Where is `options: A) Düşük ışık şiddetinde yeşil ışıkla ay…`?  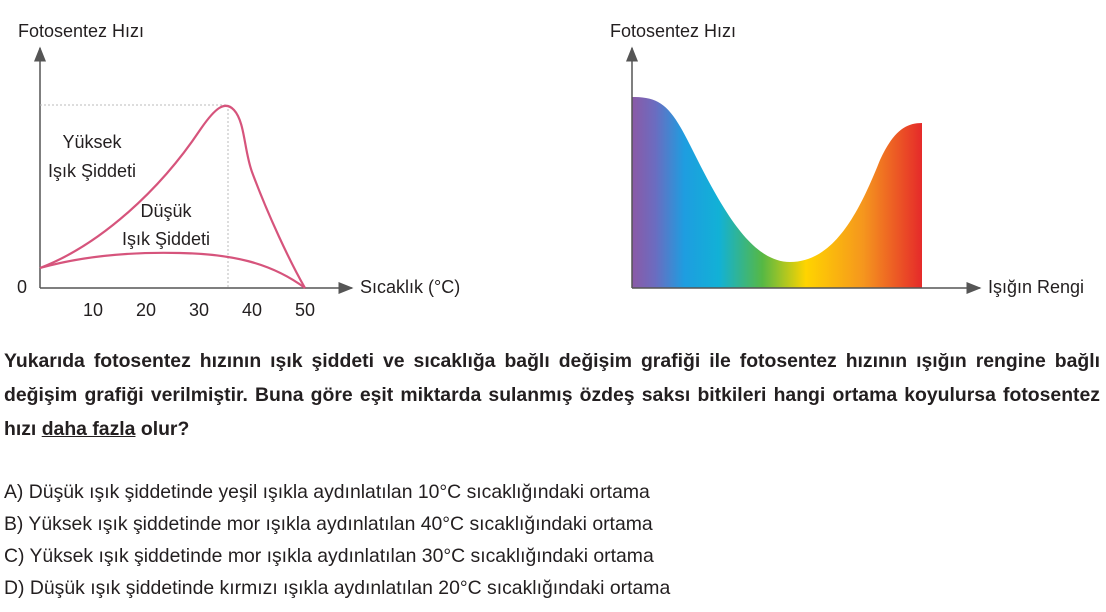 options: A) Düşük ışık şiddetinde yeşil ışıkla ay… is located at coordinates (337, 540).